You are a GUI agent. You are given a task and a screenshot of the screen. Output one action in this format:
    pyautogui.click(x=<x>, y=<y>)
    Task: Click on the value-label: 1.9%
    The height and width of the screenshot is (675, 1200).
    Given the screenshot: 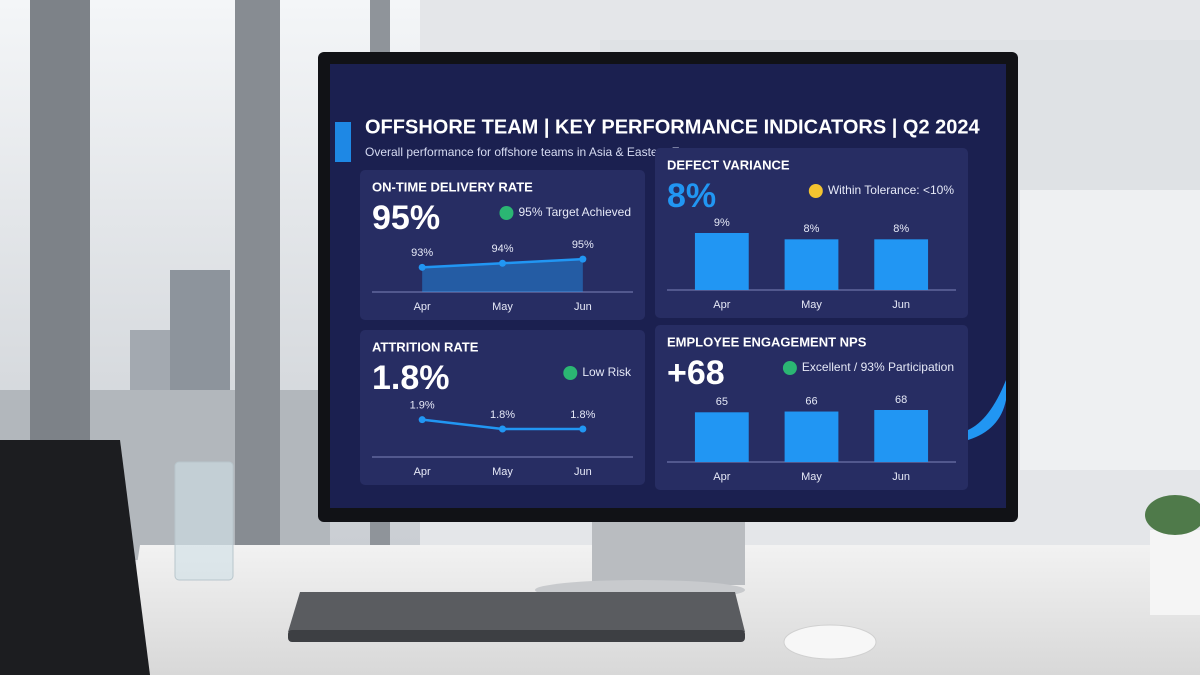 What is the action you would take?
    pyautogui.click(x=422, y=406)
    